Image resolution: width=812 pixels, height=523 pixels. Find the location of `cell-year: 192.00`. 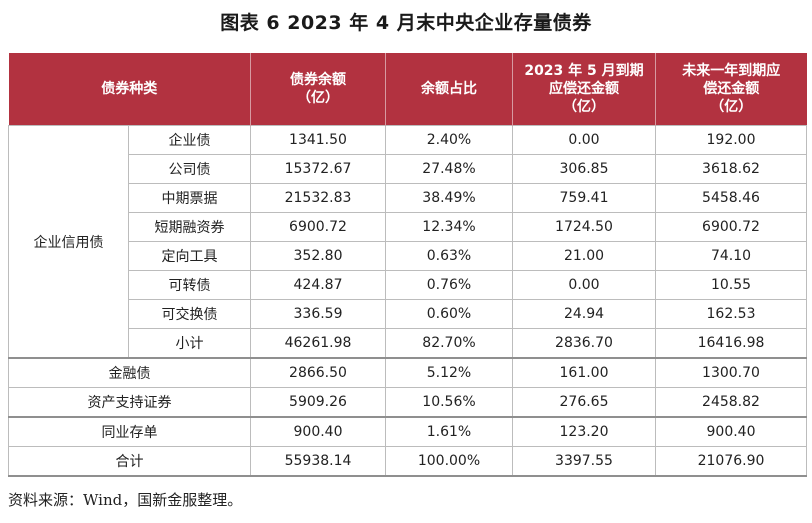

cell-year: 192.00 is located at coordinates (731, 140).